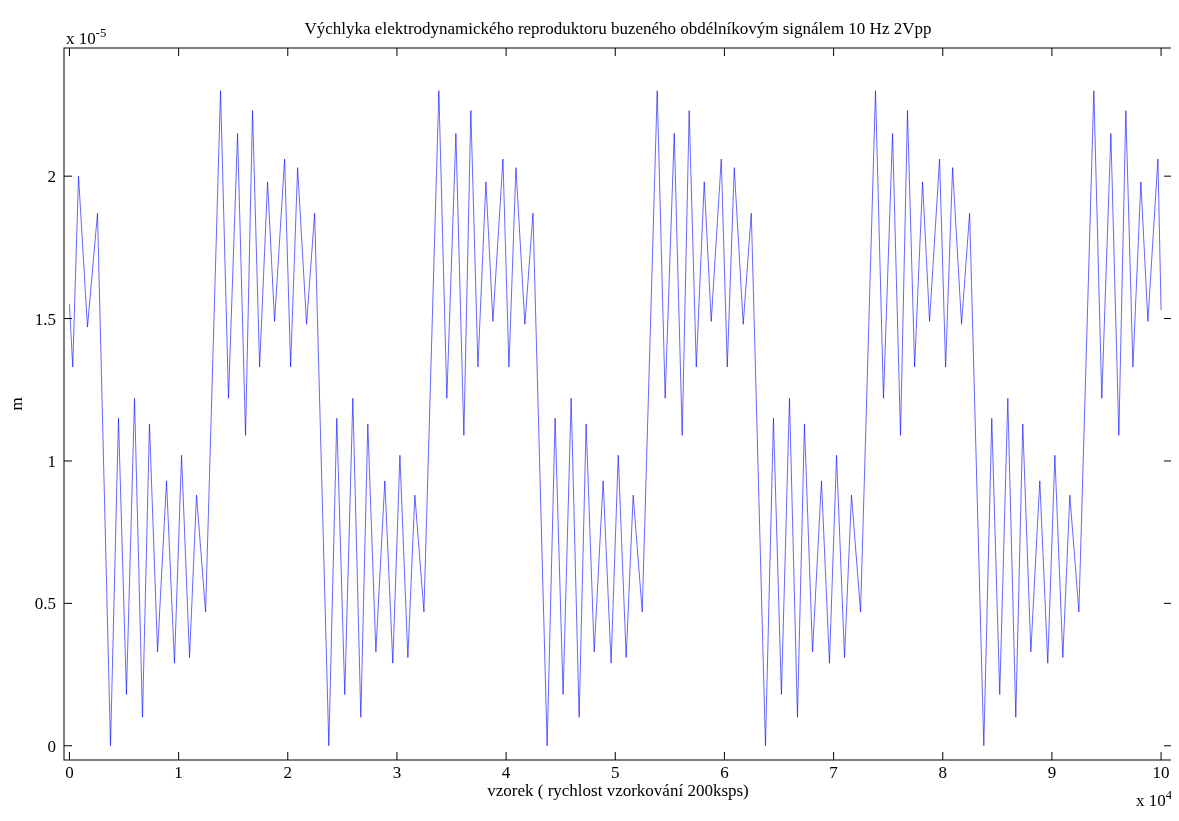 Image resolution: width=1179 pixels, height=821 pixels. What do you see at coordinates (615, 772) in the screenshot?
I see `x-tick-label: 5` at bounding box center [615, 772].